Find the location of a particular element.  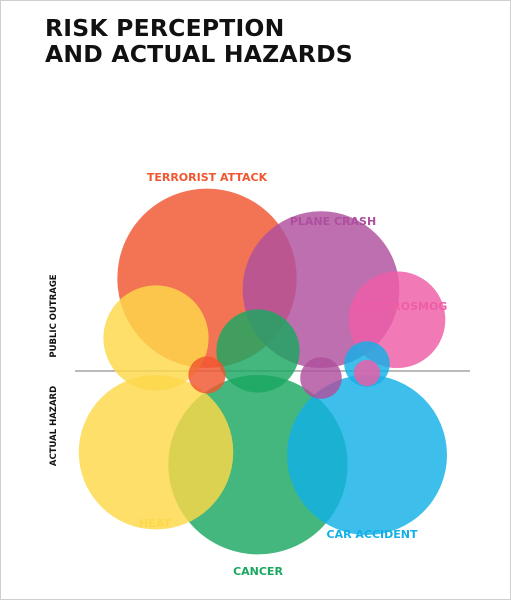

label-plane-crash: PLANE CRASH is located at coordinates (333, 221).